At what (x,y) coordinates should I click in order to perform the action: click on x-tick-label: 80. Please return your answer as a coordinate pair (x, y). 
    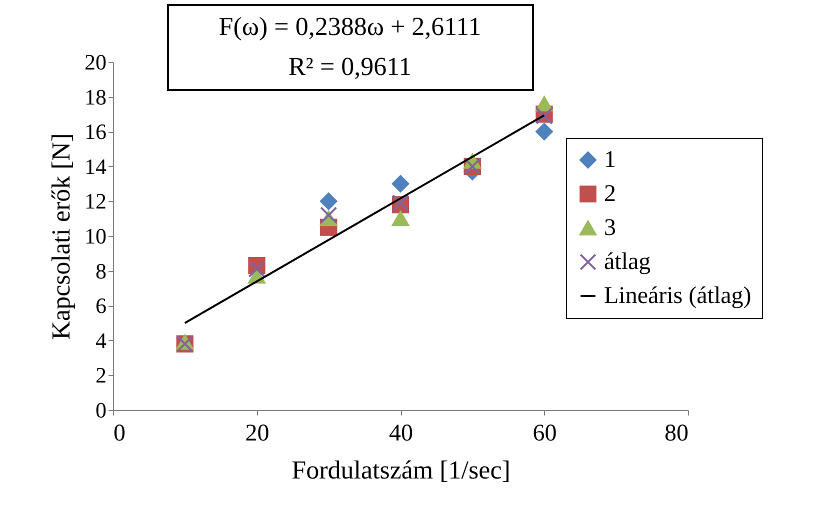
    Looking at the image, I should click on (676, 433).